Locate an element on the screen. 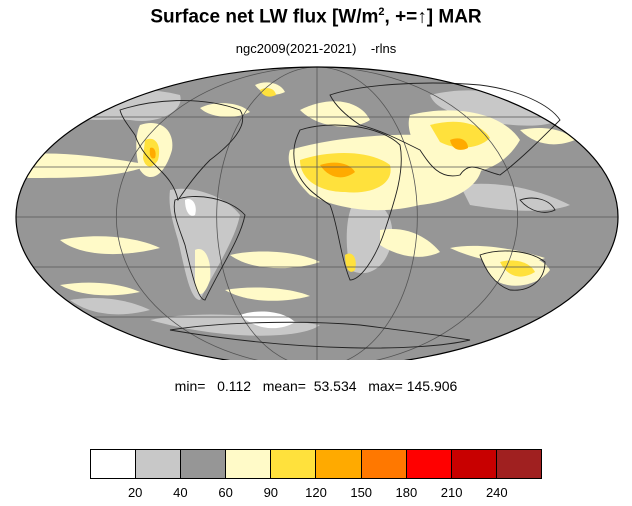 The height and width of the screenshot is (506, 632). chart-subtitle: ngc2009(2021-2021) -rlns is located at coordinates (316, 48).